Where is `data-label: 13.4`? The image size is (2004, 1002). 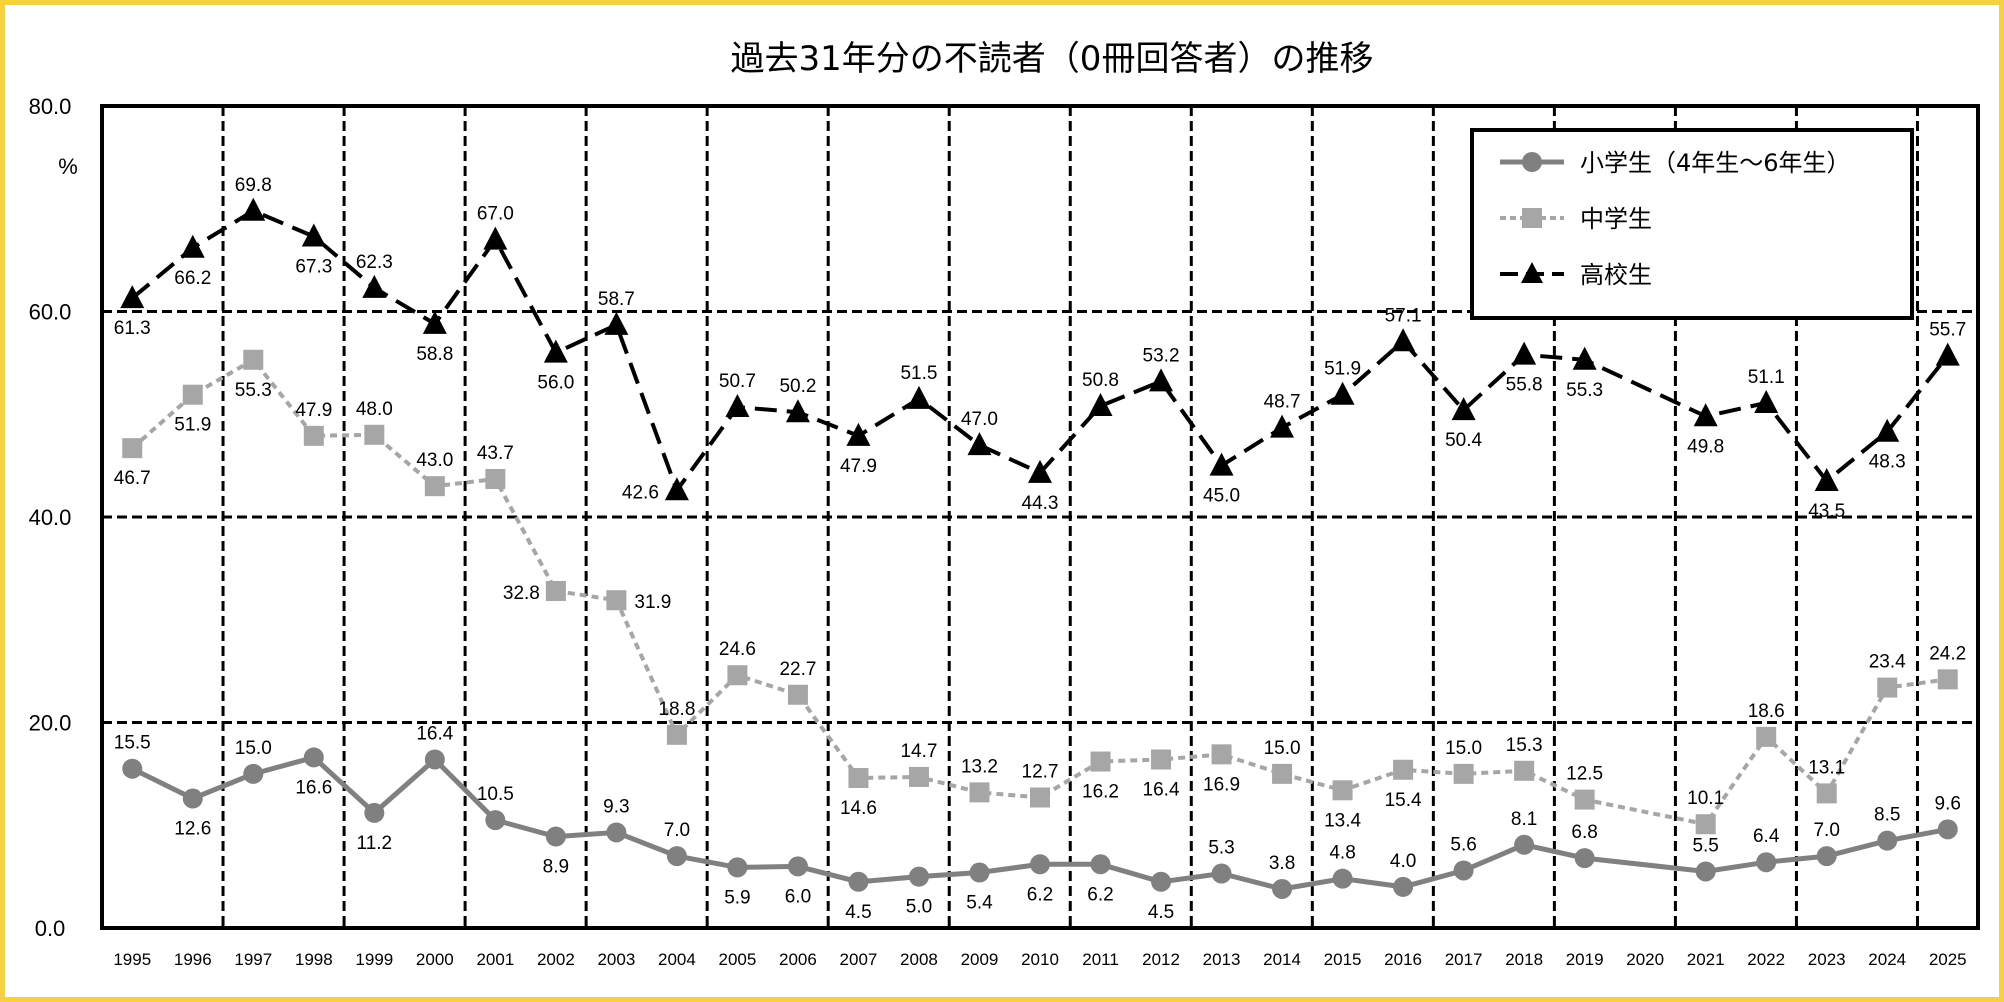 data-label: 13.4 is located at coordinates (1342, 820).